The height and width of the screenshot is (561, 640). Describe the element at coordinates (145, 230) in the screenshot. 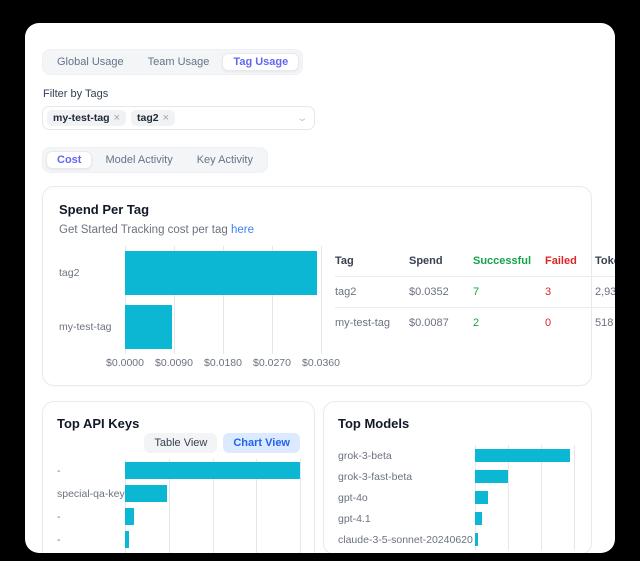

I see `subtitle-text: Get Started Tracking cost per tag` at that location.